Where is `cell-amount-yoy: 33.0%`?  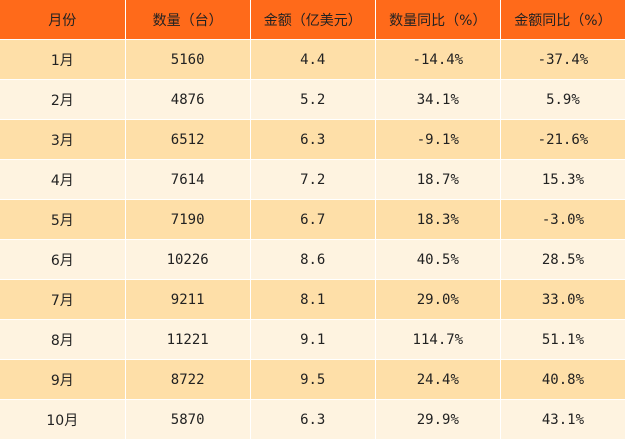 cell-amount-yoy: 33.0% is located at coordinates (563, 299).